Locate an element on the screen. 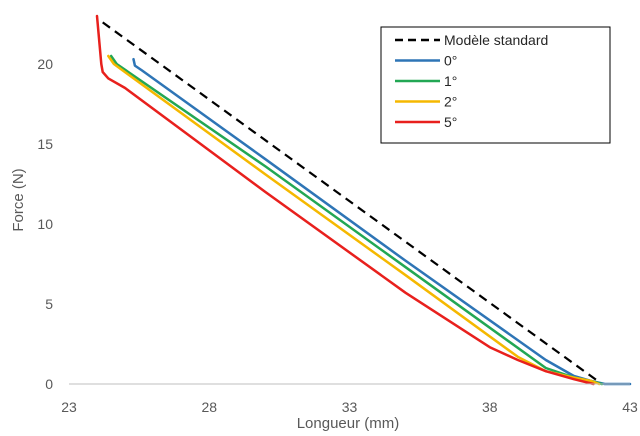 The image size is (640, 436). y-tick-label-0: 0 is located at coordinates (49, 384).